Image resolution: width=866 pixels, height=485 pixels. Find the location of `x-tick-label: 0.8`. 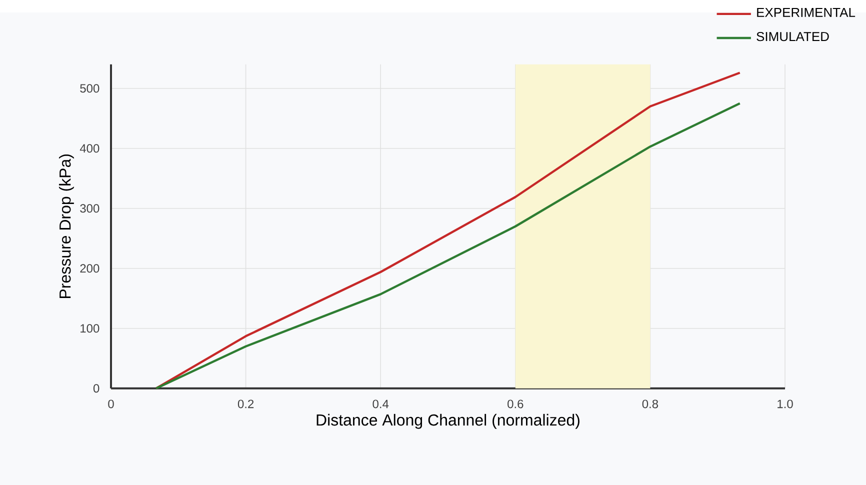

x-tick-label: 0.8 is located at coordinates (650, 404).